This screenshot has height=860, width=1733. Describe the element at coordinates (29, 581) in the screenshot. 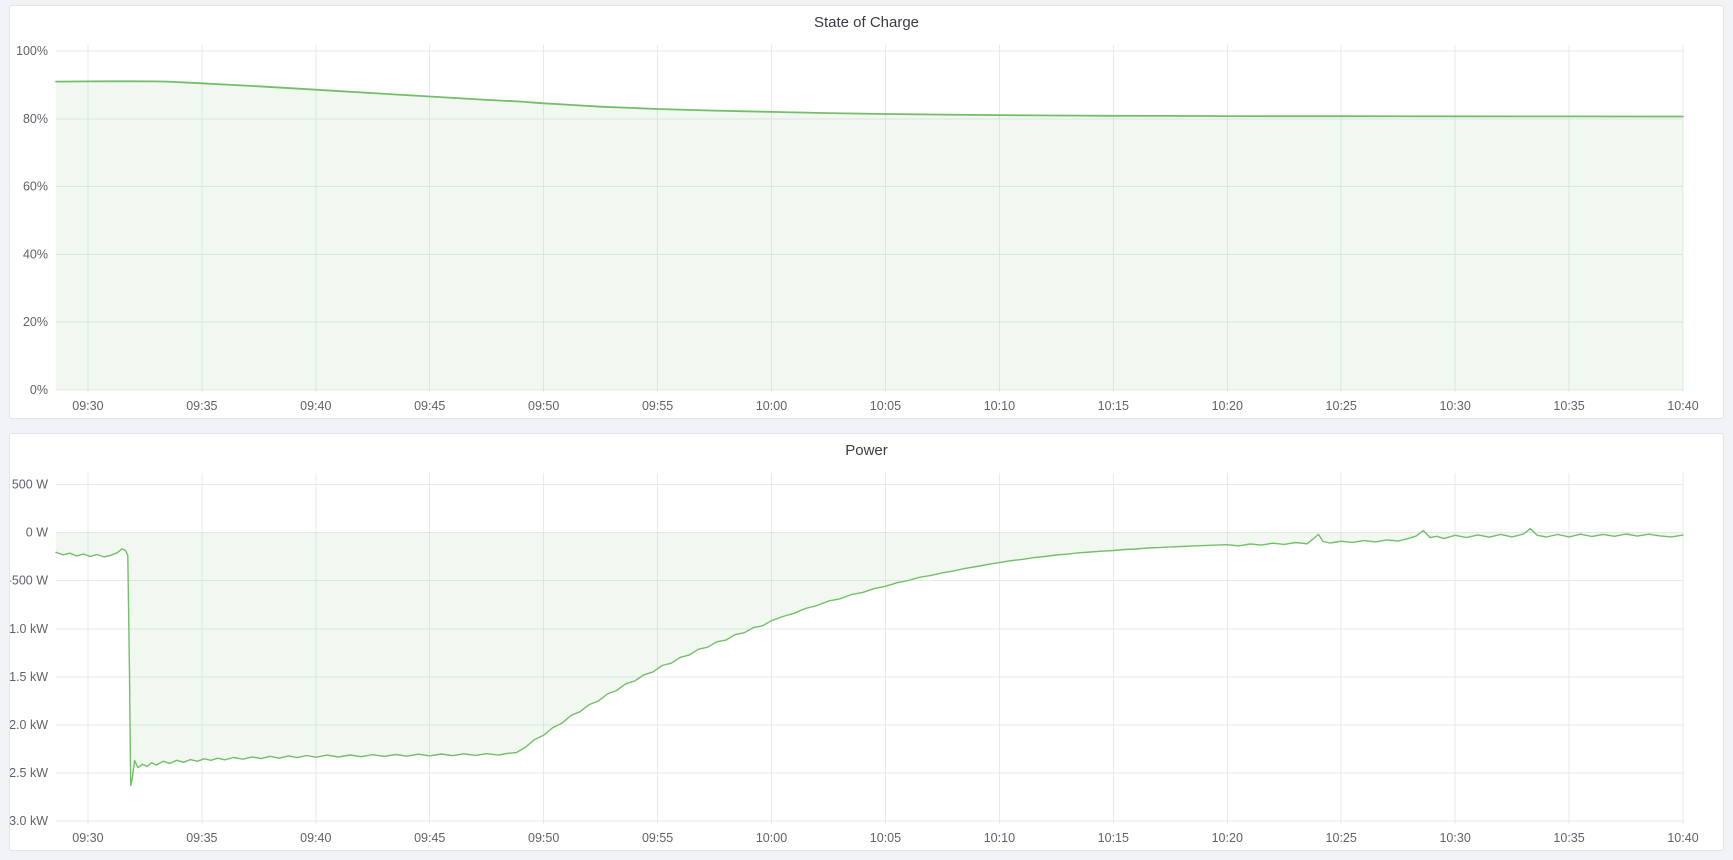

I see `y-tick-label: -500 W` at that location.